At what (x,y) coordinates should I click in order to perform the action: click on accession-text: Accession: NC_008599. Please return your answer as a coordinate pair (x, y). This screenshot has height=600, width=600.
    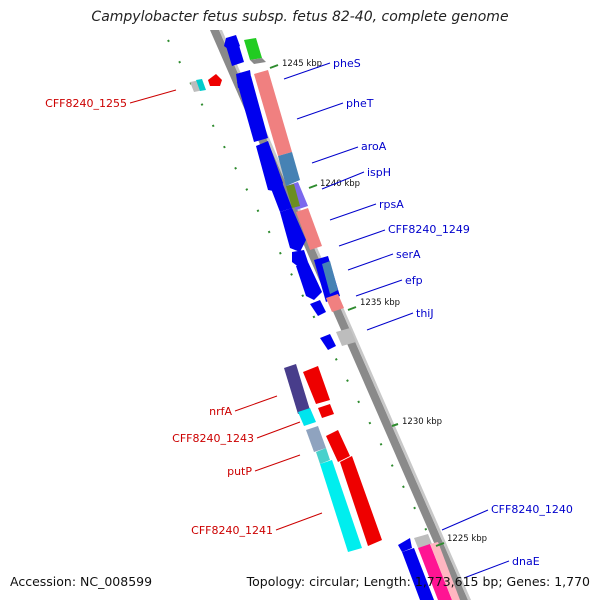
    Looking at the image, I should click on (81, 581).